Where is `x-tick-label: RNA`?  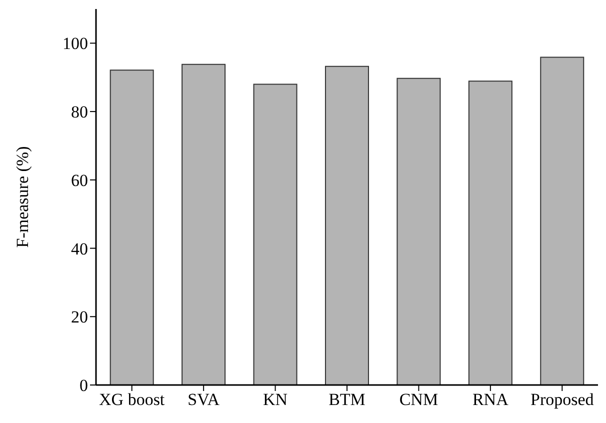
x-tick-label: RNA is located at coordinates (491, 400).